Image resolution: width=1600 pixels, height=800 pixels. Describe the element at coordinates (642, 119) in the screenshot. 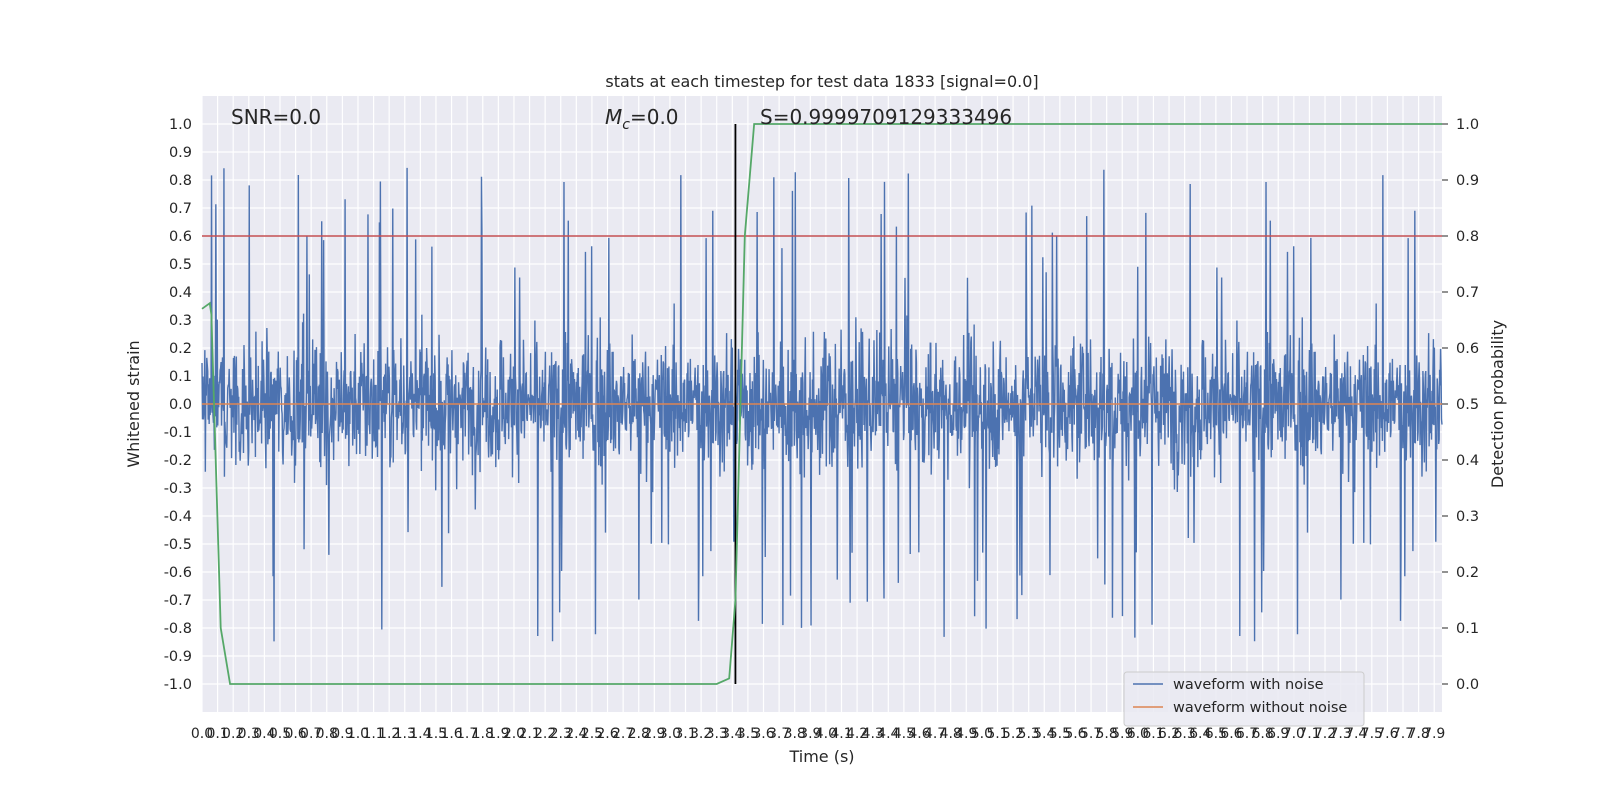

I see `mc-annotation: Mc=0.0` at that location.